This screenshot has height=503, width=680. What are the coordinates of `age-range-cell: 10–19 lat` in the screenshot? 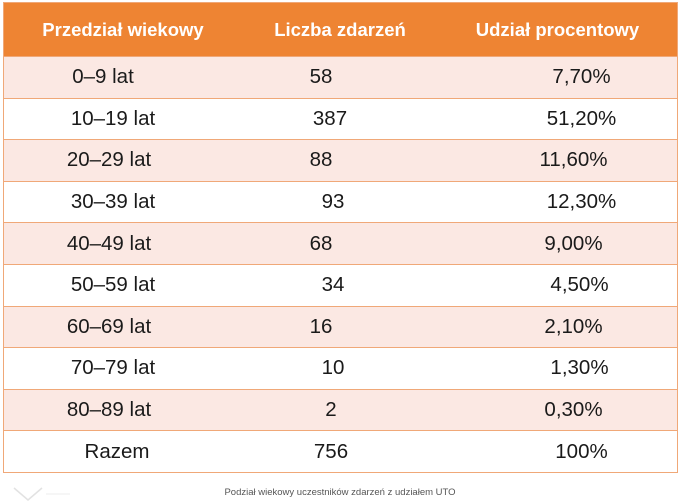 It's located at (123, 118).